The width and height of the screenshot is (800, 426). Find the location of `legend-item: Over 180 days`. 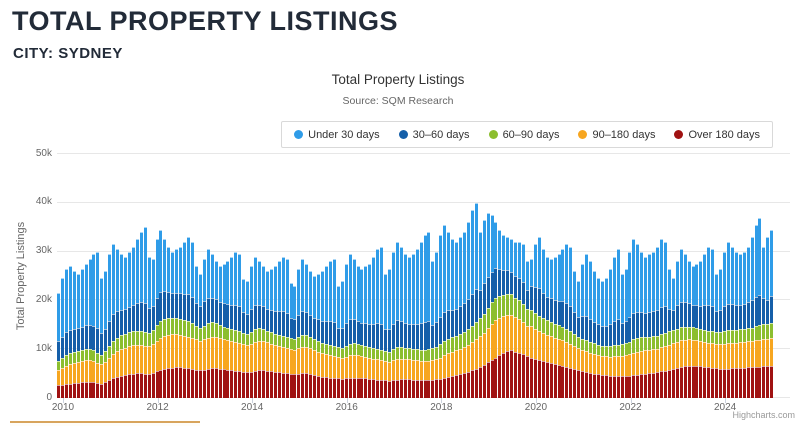

legend-item: Over 180 days is located at coordinates (717, 135).